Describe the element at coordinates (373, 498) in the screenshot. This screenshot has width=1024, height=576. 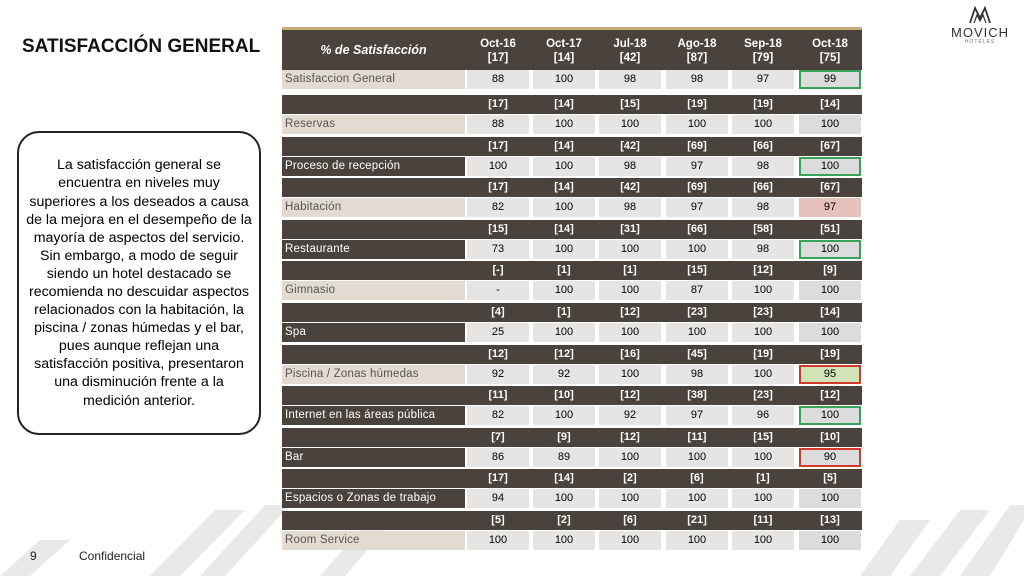
I see `row-label: Espacios o Zonas de trabajo` at that location.